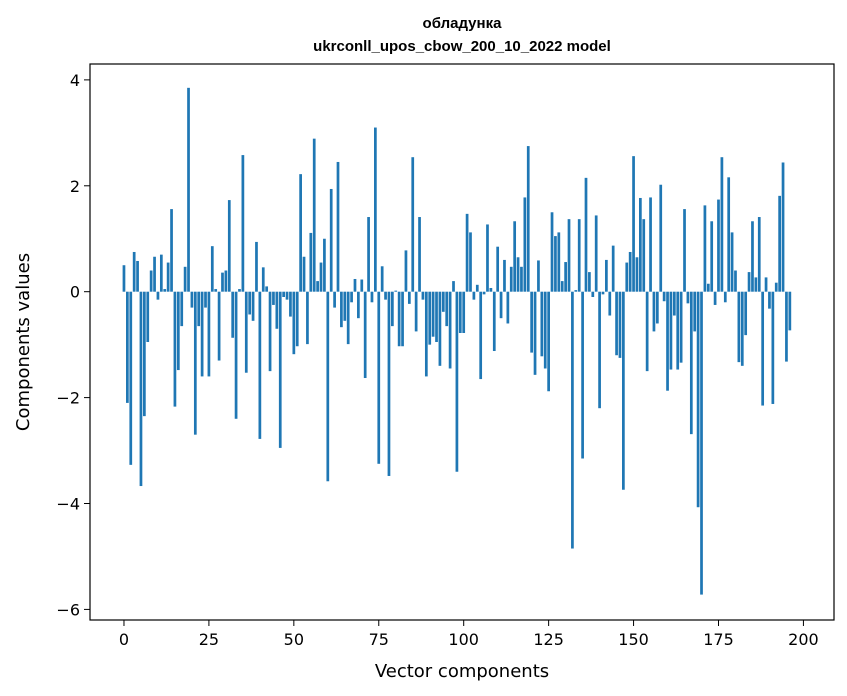  Describe the element at coordinates (294, 639) in the screenshot. I see `x-tick-label: 50` at that location.